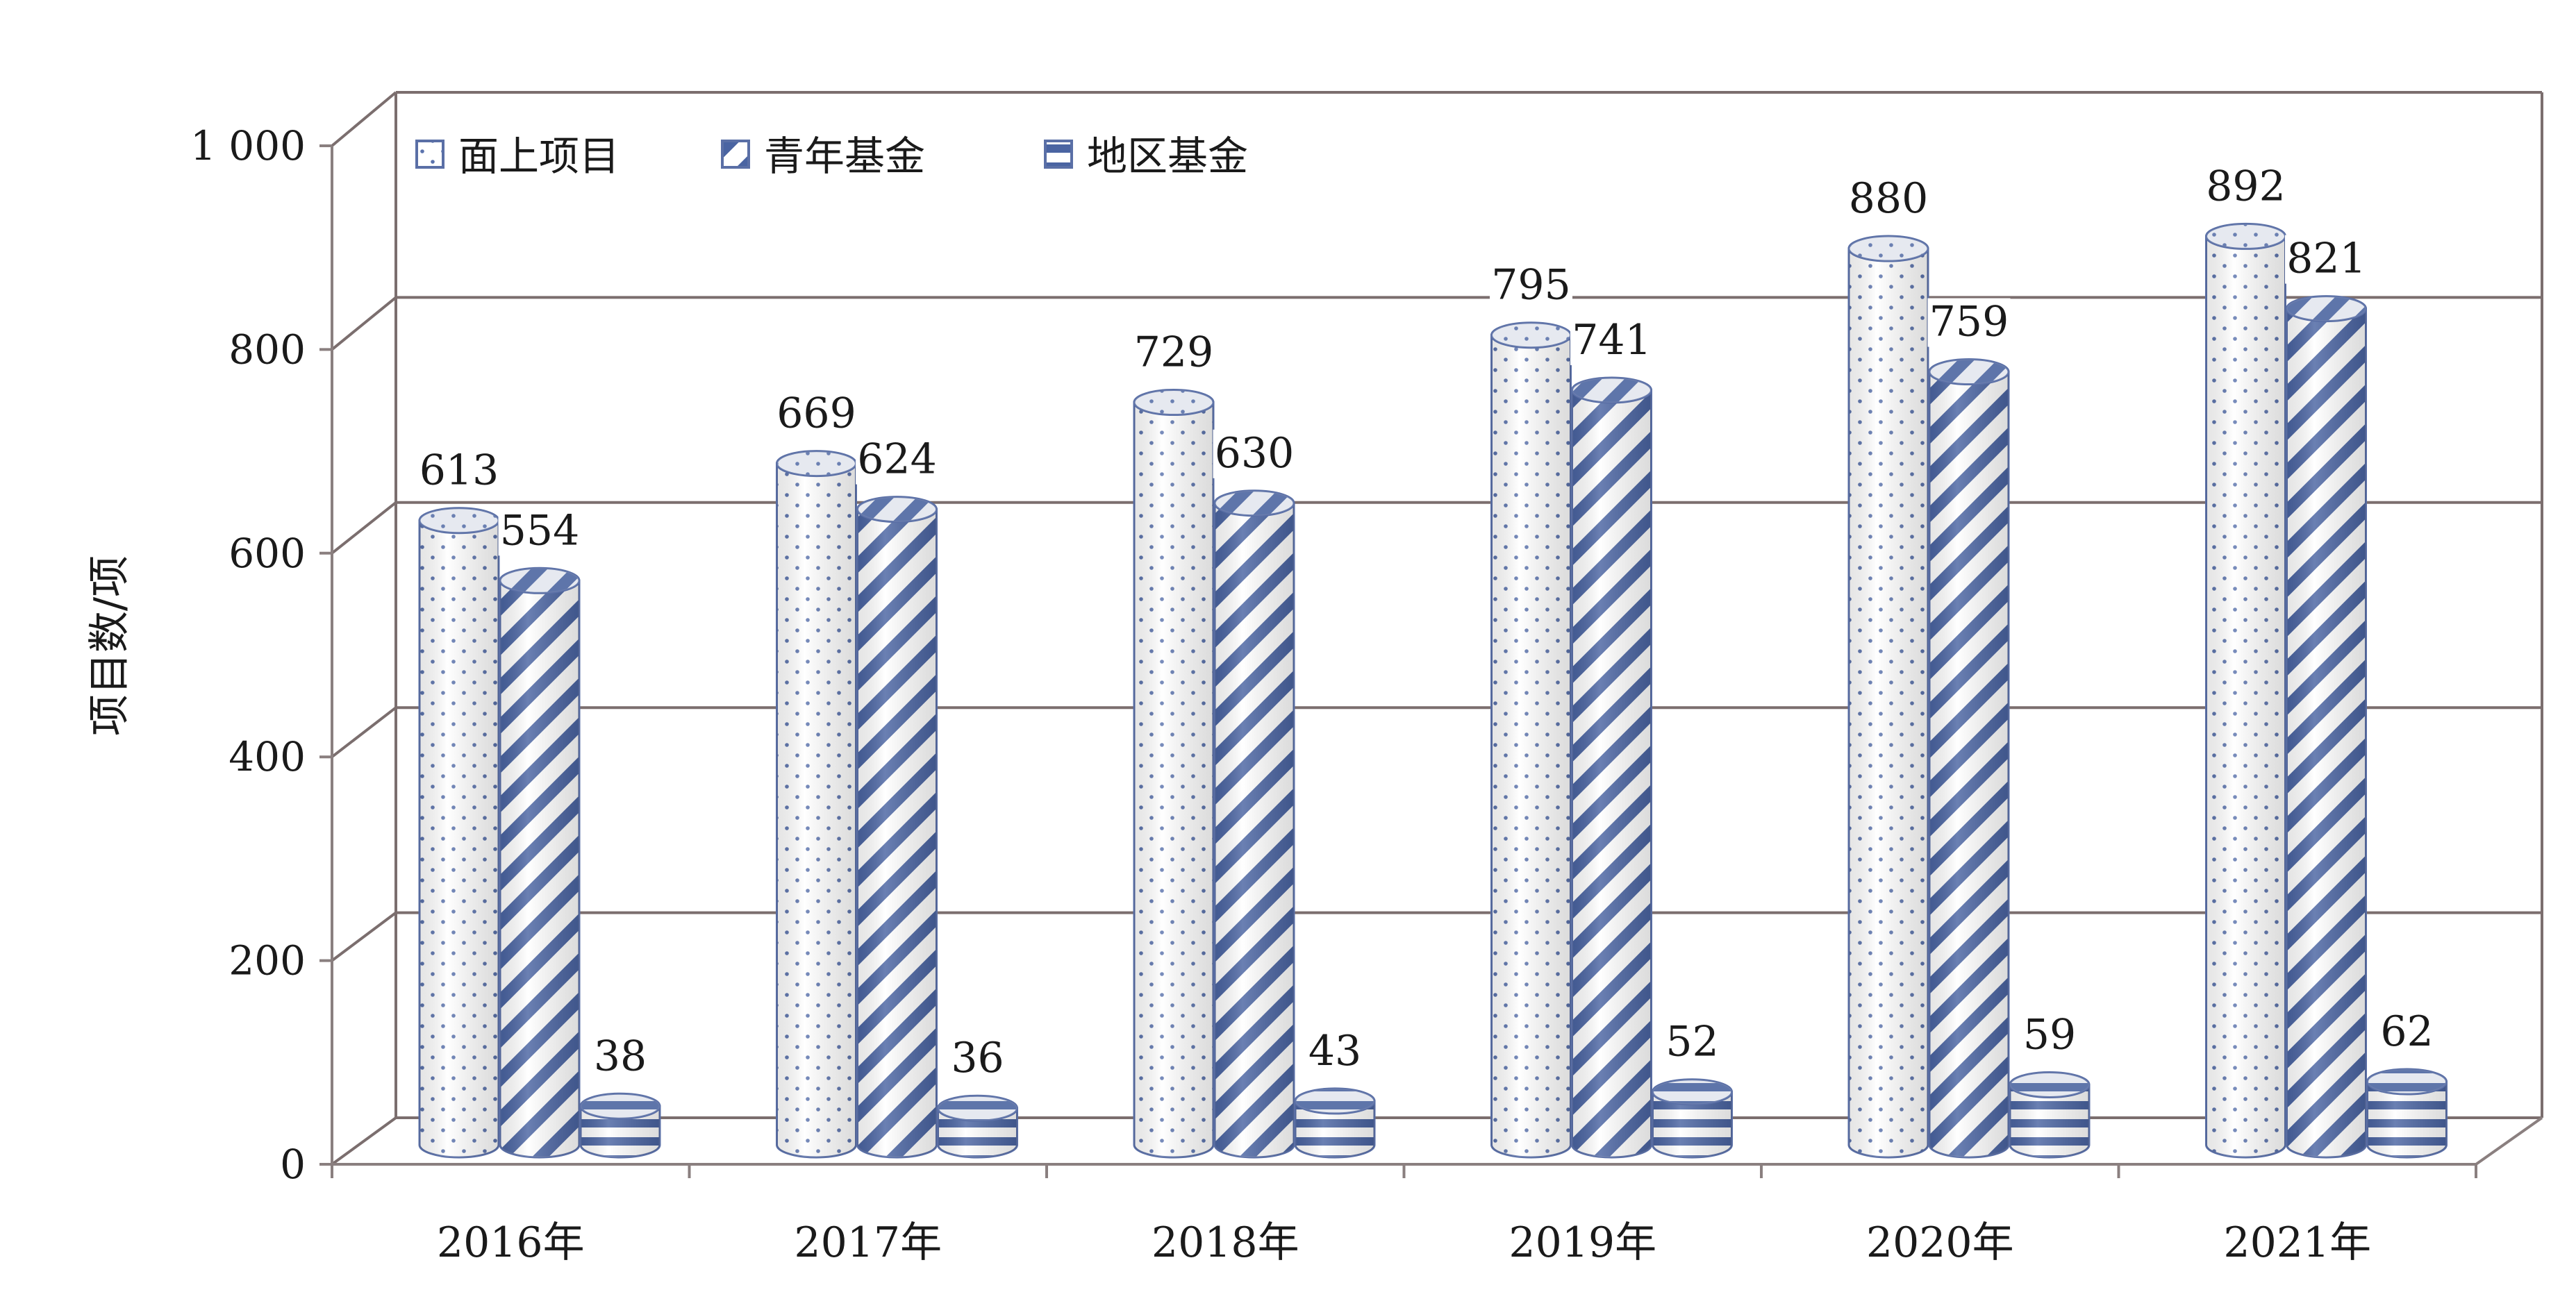  What do you see at coordinates (539, 156) in the screenshot?
I see `legend-label-0: 面上项目` at bounding box center [539, 156].